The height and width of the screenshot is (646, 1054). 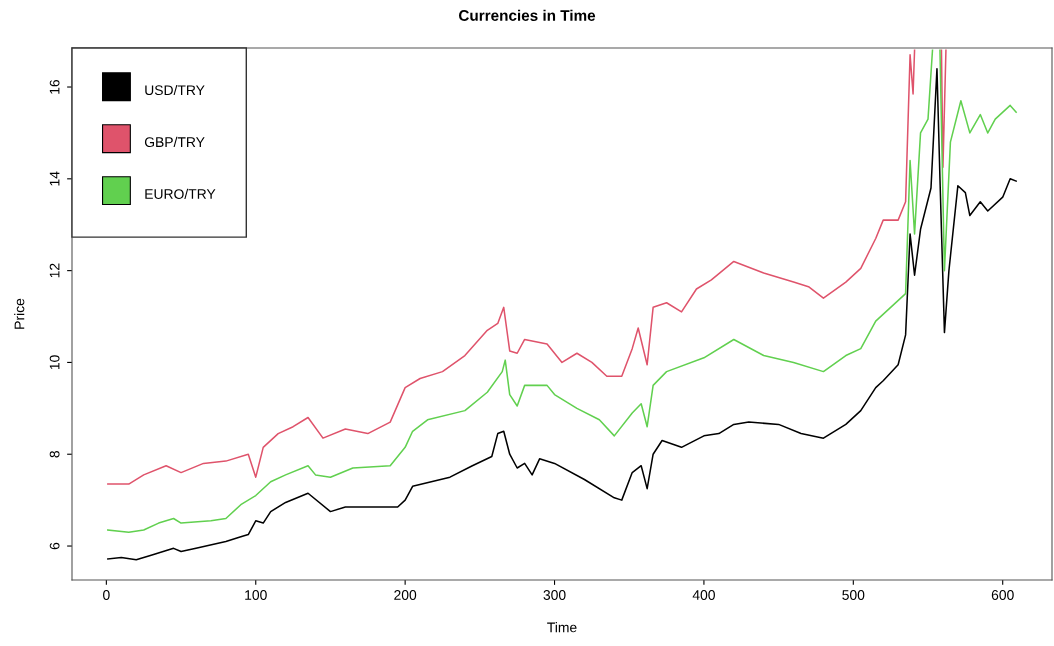 I want to click on y-tick-label: 8, so click(x=54, y=454).